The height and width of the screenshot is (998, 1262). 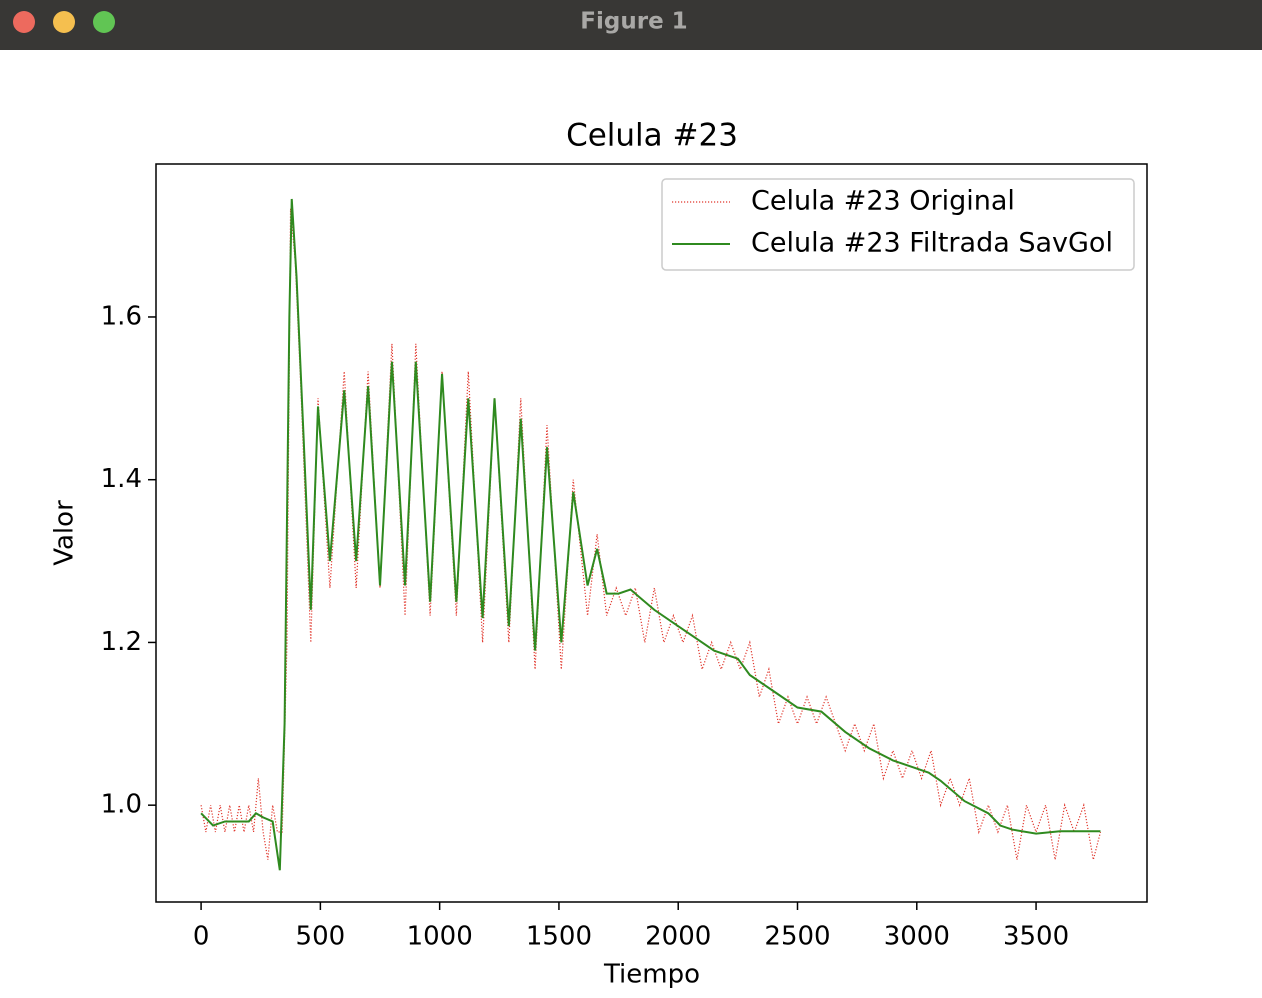 What do you see at coordinates (883, 201) in the screenshot?
I see `legend-label: Celula #23 Original` at bounding box center [883, 201].